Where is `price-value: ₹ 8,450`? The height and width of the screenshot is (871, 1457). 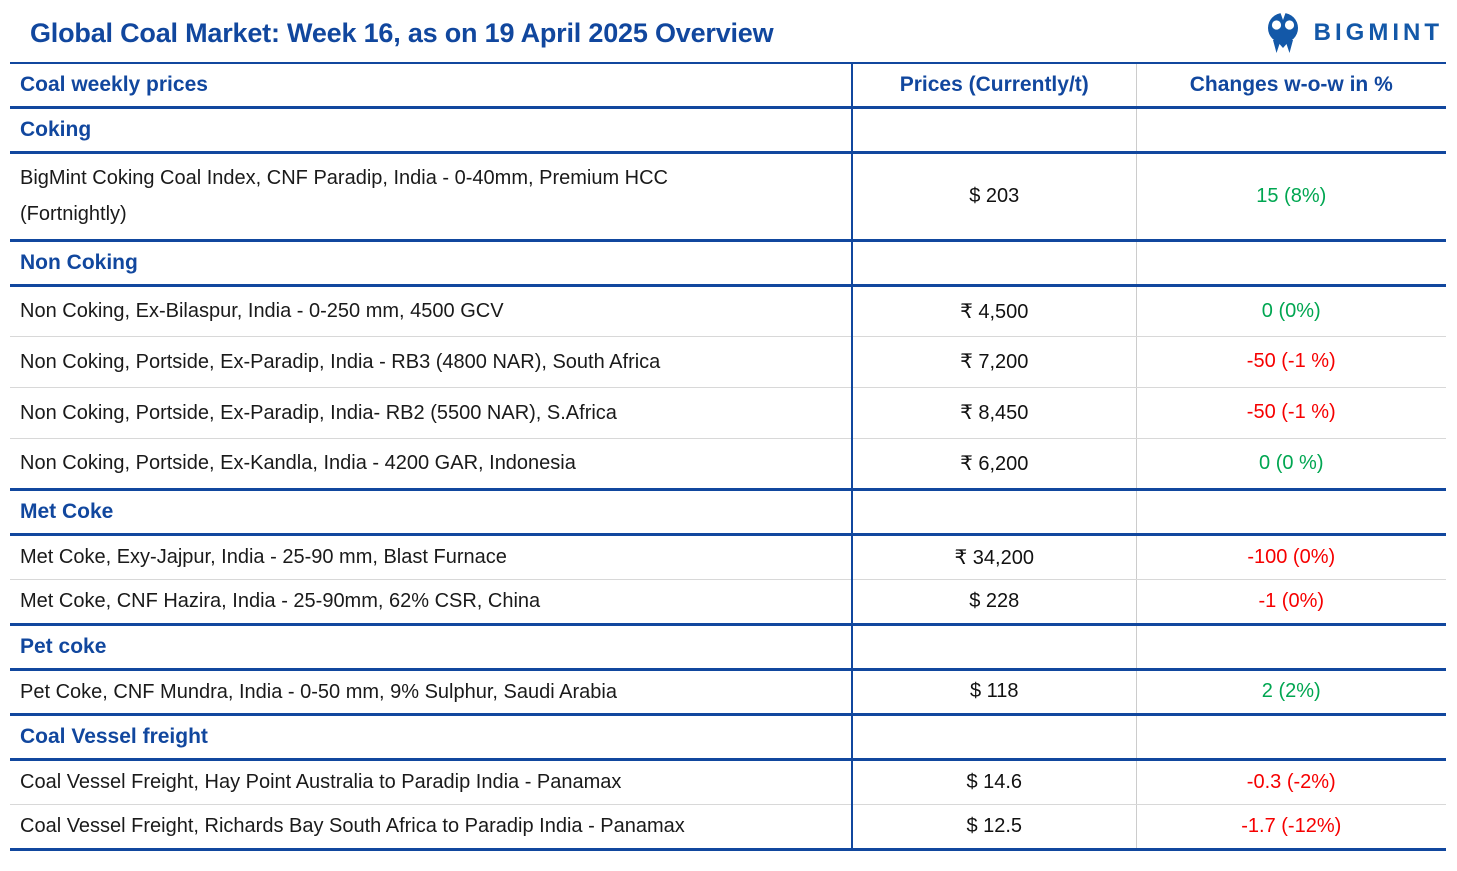 price-value: ₹ 8,450 is located at coordinates (994, 413).